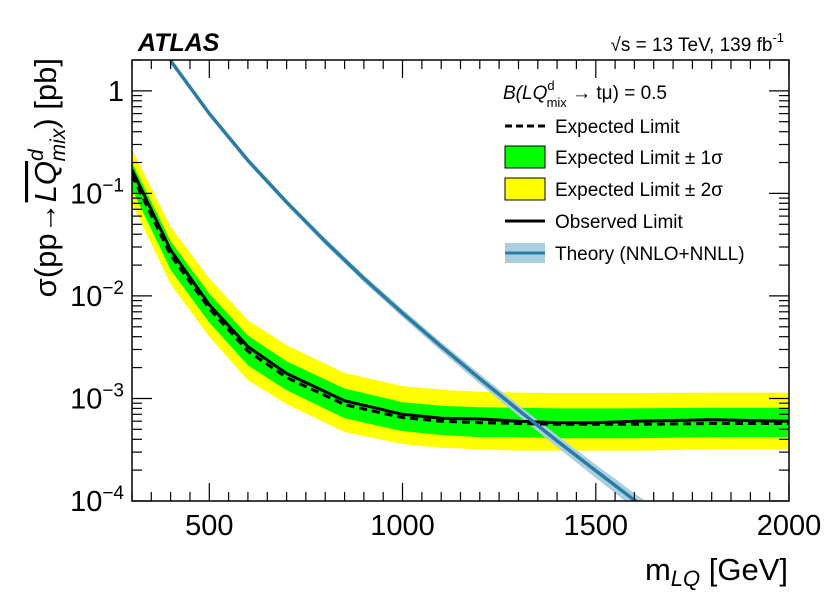 This screenshot has width=830, height=596. I want to click on legend-swatch-2sigma, so click(525, 189).